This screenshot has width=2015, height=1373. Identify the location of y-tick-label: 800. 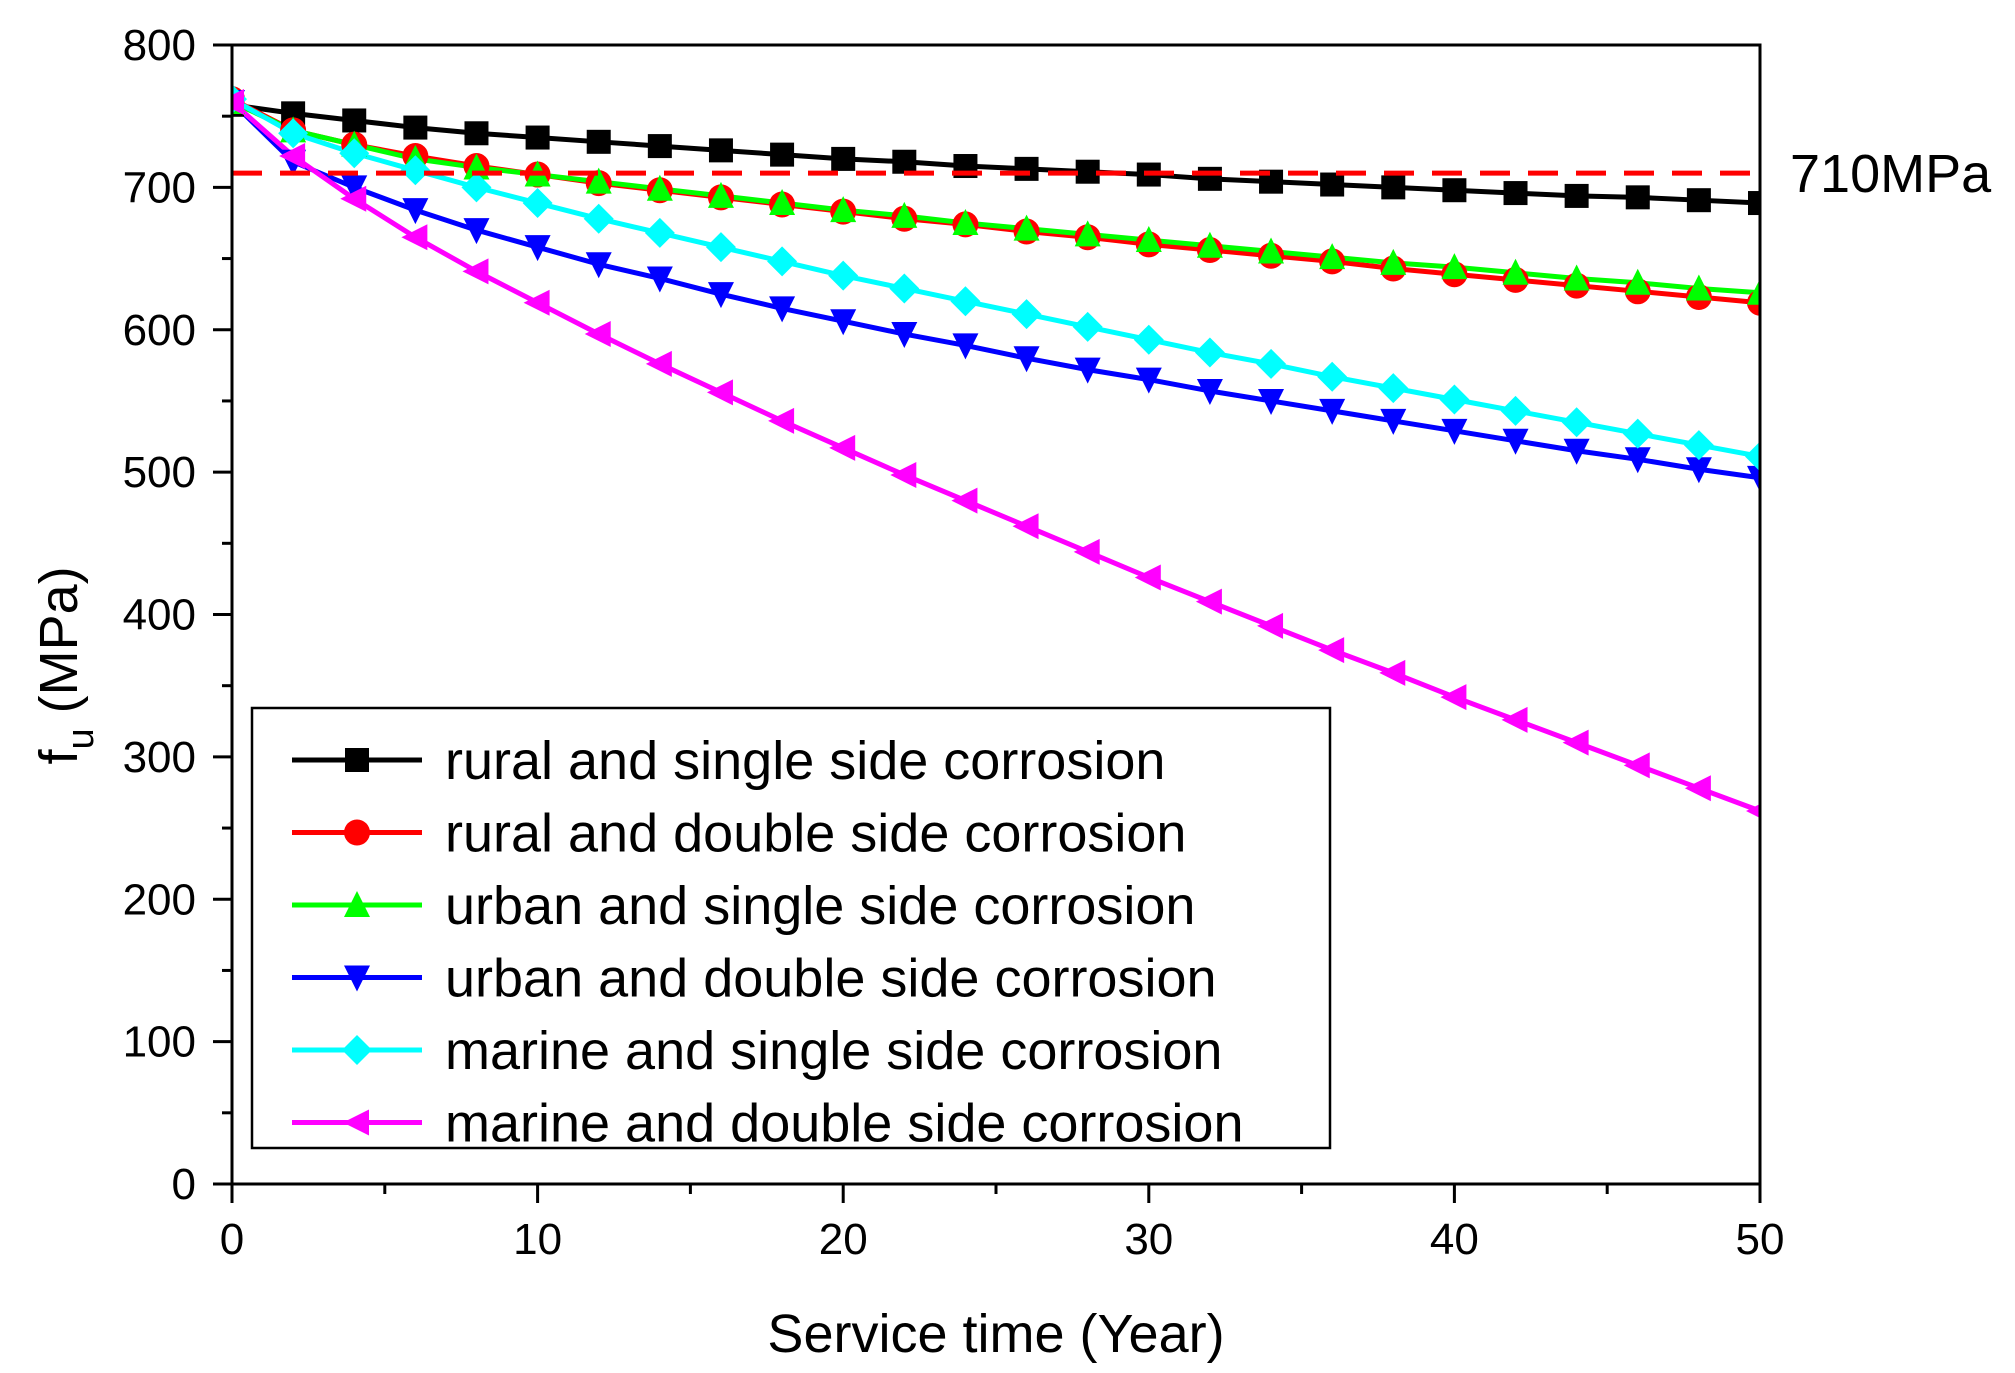
(159, 45).